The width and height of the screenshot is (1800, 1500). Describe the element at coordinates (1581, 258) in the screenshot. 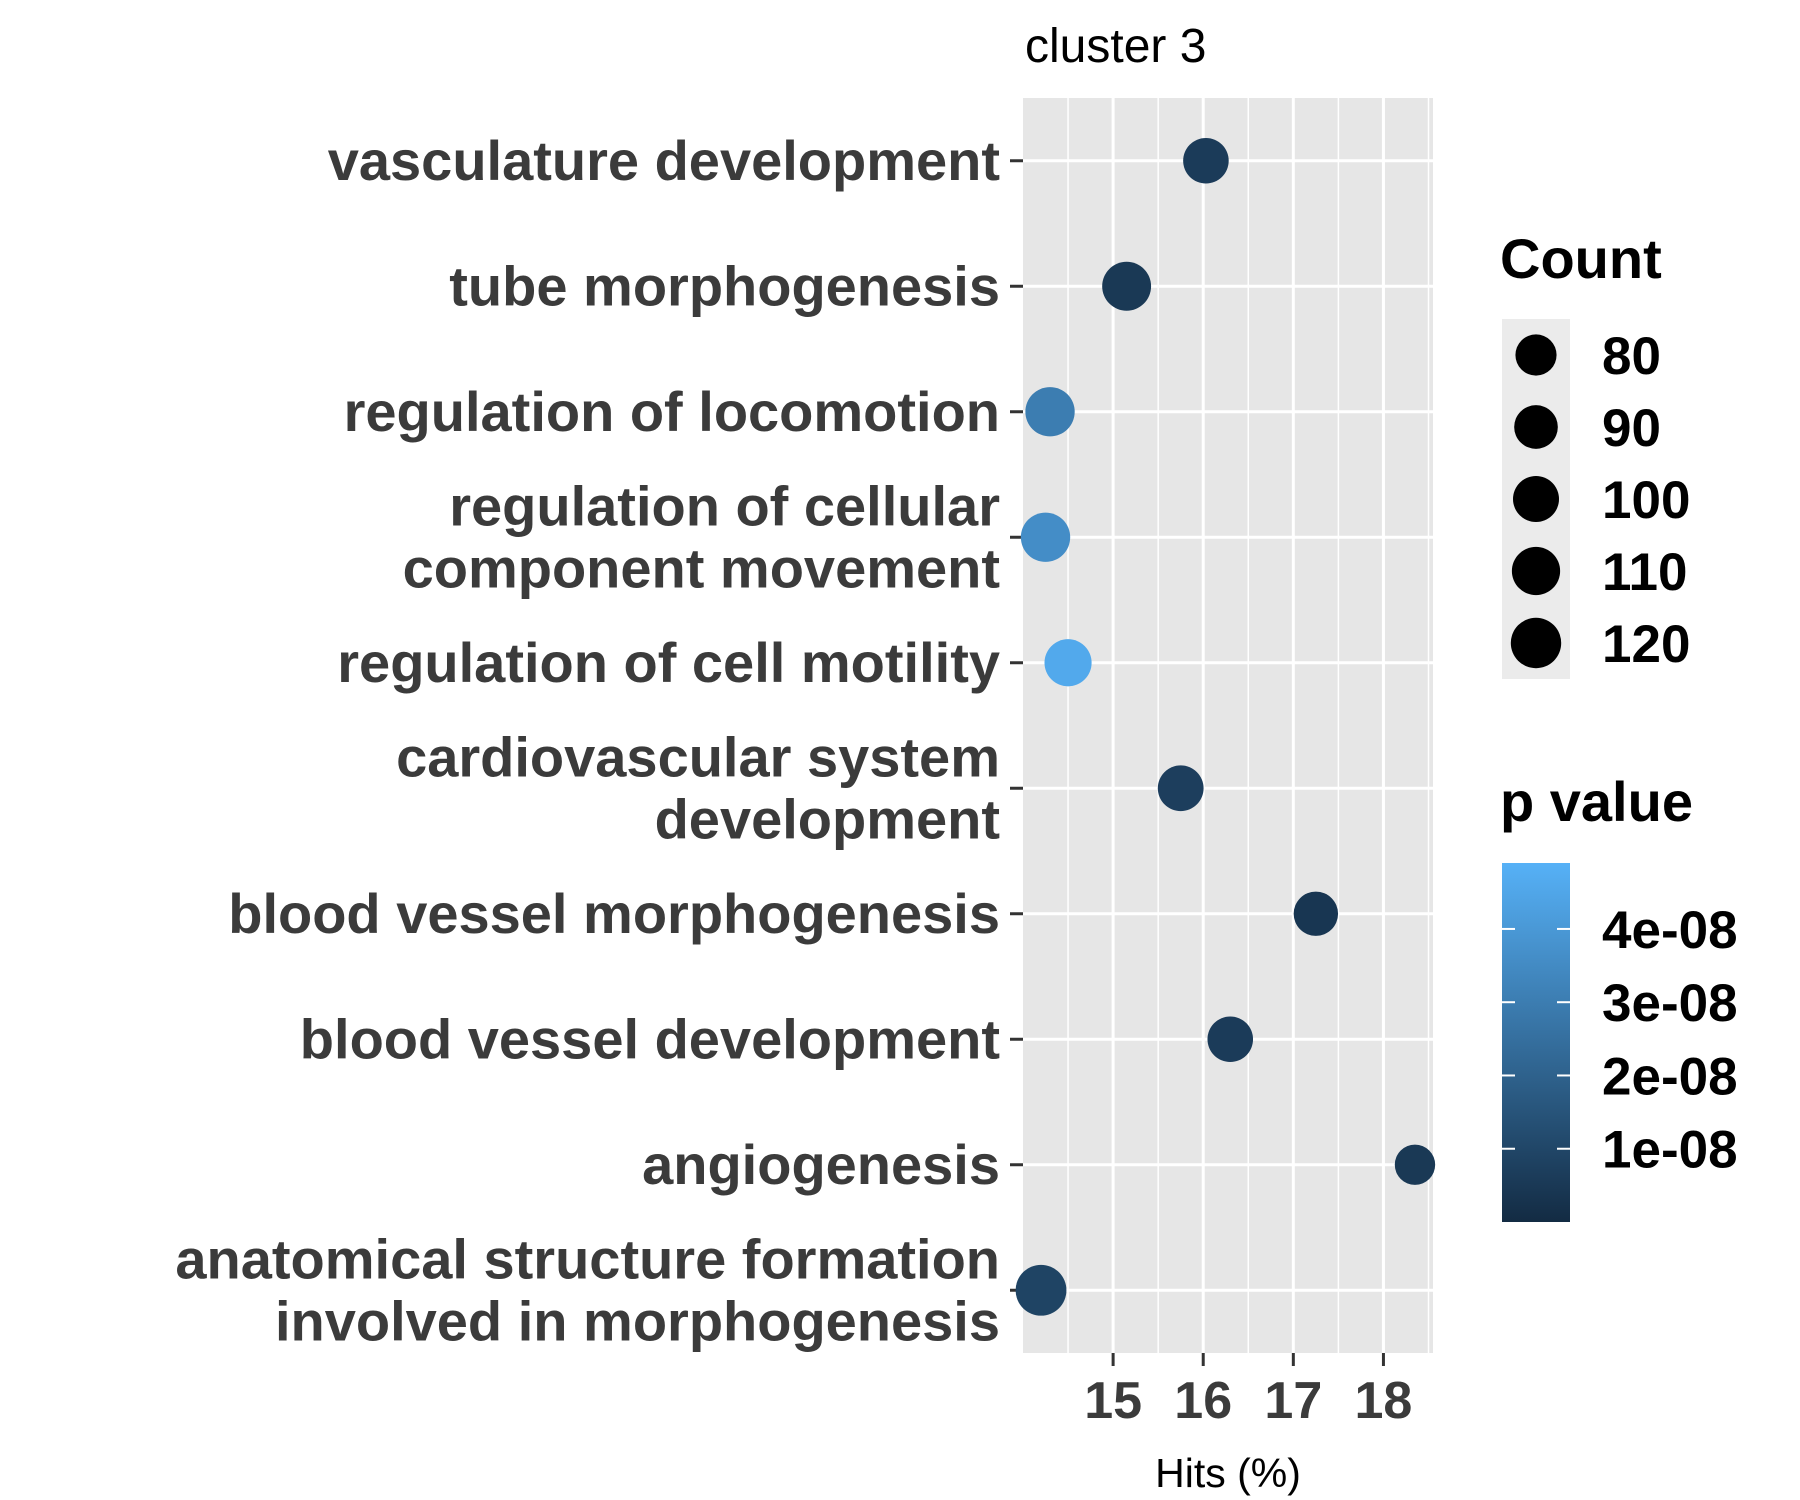

I see `legend-count-title: Count` at that location.